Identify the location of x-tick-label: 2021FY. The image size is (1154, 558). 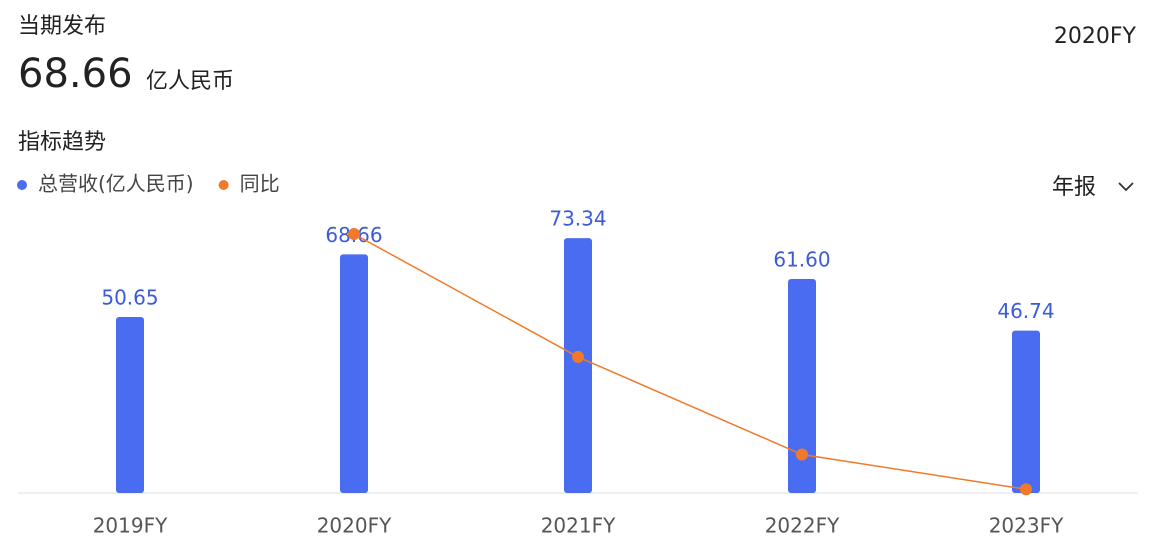
(578, 526).